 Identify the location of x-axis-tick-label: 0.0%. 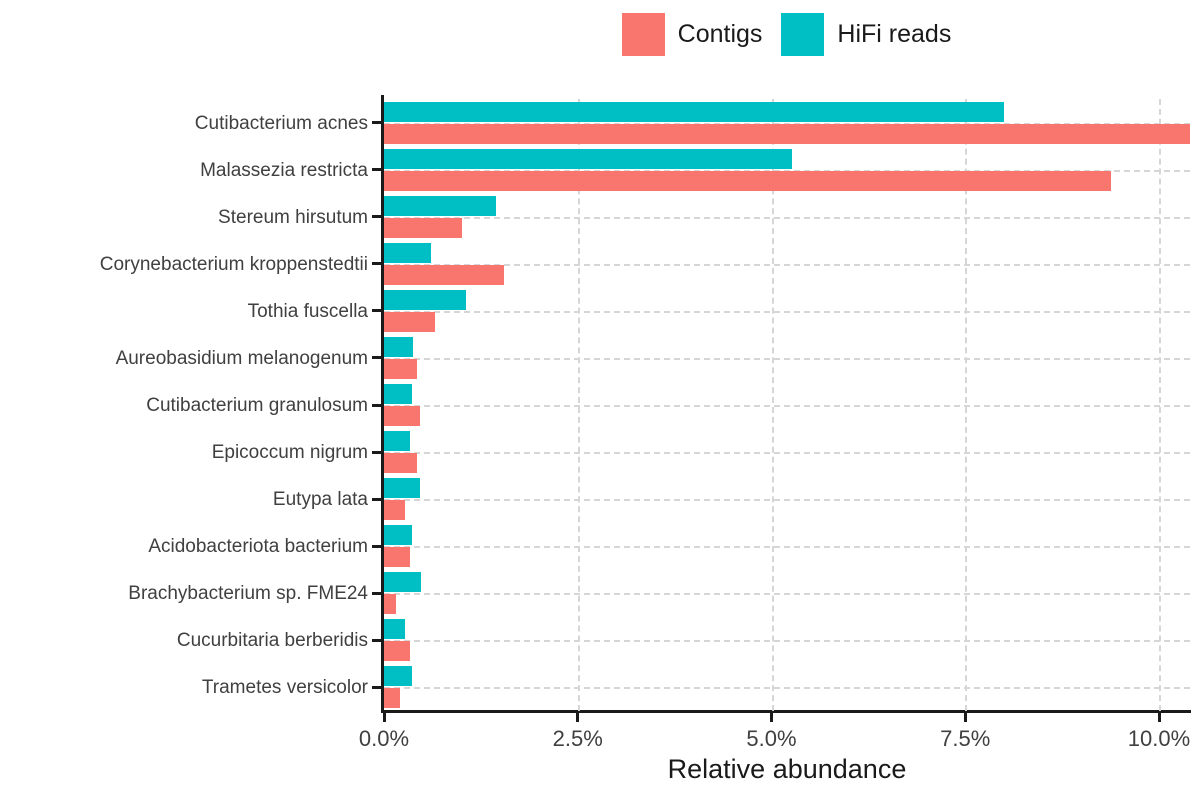
(384, 738).